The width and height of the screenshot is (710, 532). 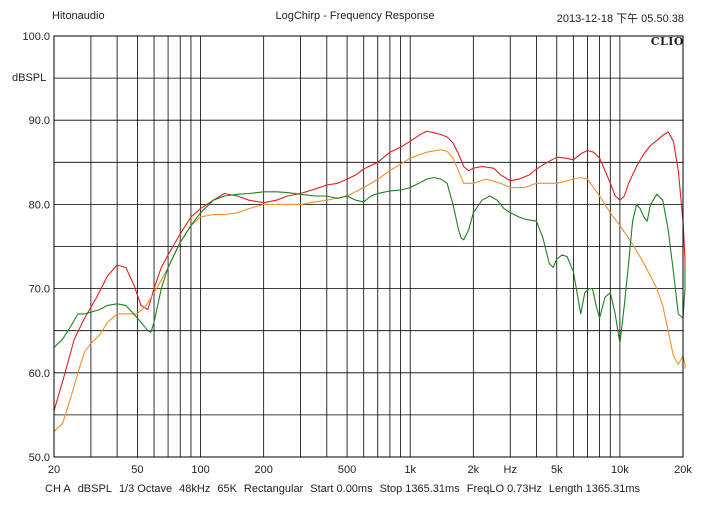 I want to click on x-tick-label: 5k, so click(x=557, y=470).